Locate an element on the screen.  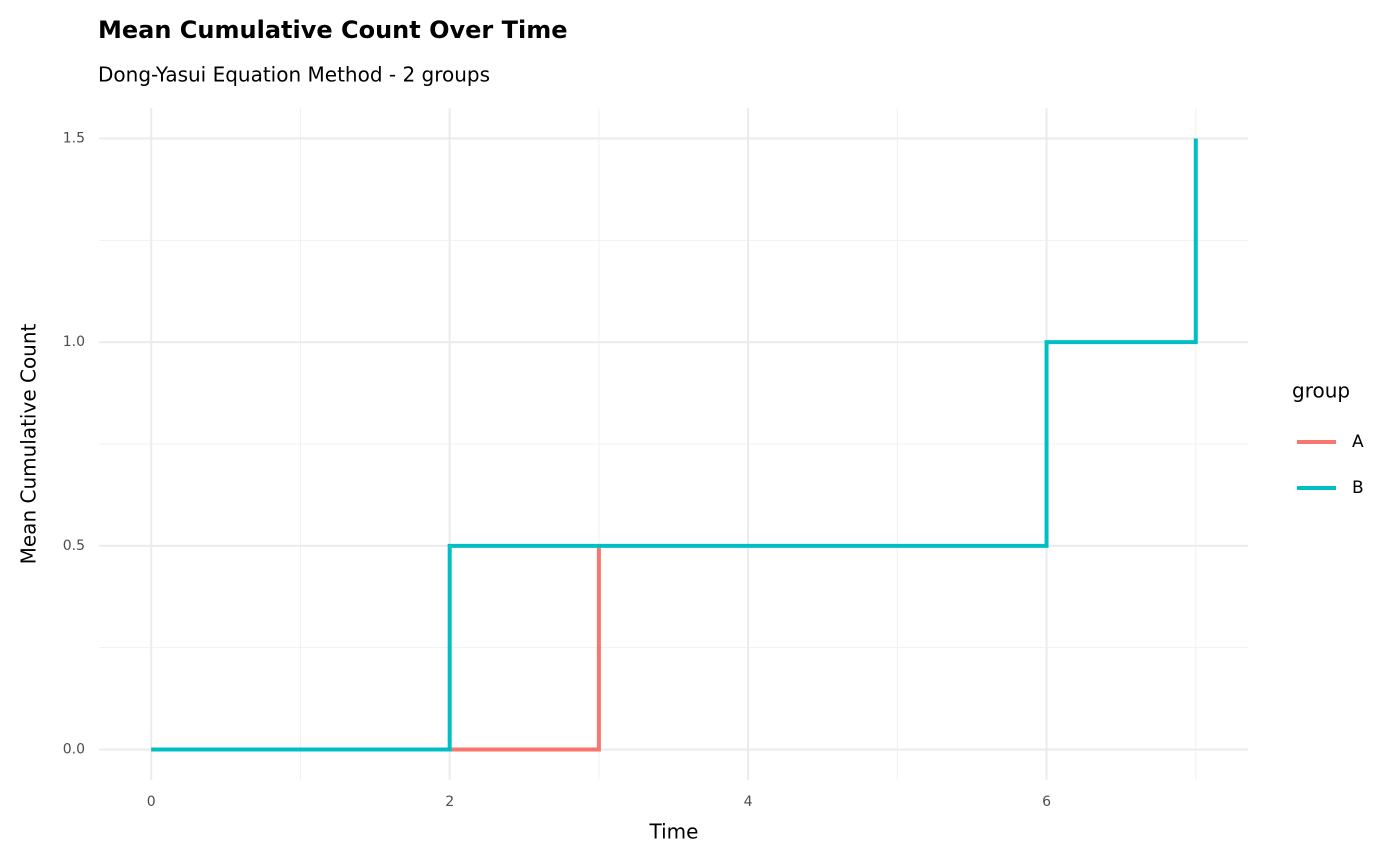
y-axis-title: Mean Cumulative Count is located at coordinates (29, 443).